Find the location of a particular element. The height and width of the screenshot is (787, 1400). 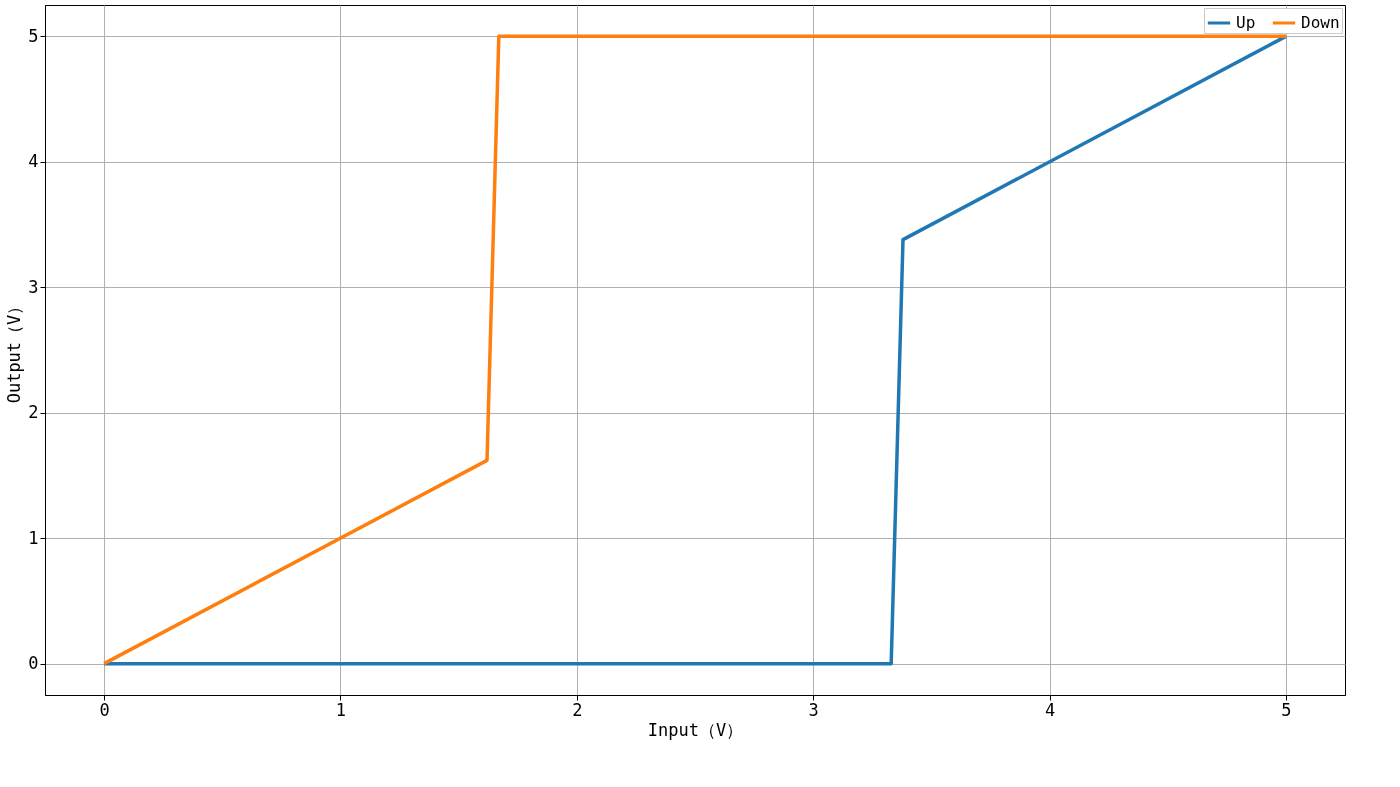

y-axis-title: Output（V） is located at coordinates (14, 350).